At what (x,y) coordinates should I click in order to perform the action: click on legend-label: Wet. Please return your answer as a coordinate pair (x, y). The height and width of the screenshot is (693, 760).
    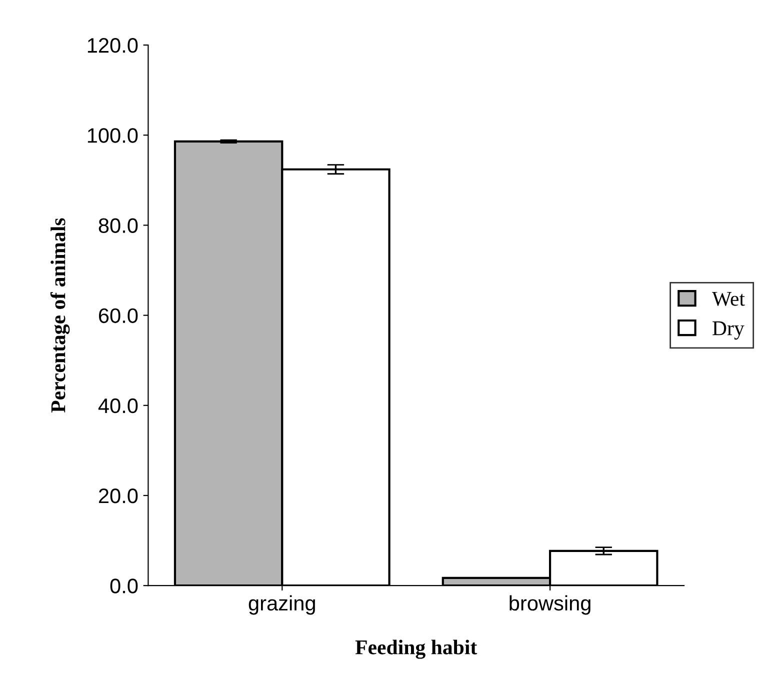
    Looking at the image, I should click on (728, 299).